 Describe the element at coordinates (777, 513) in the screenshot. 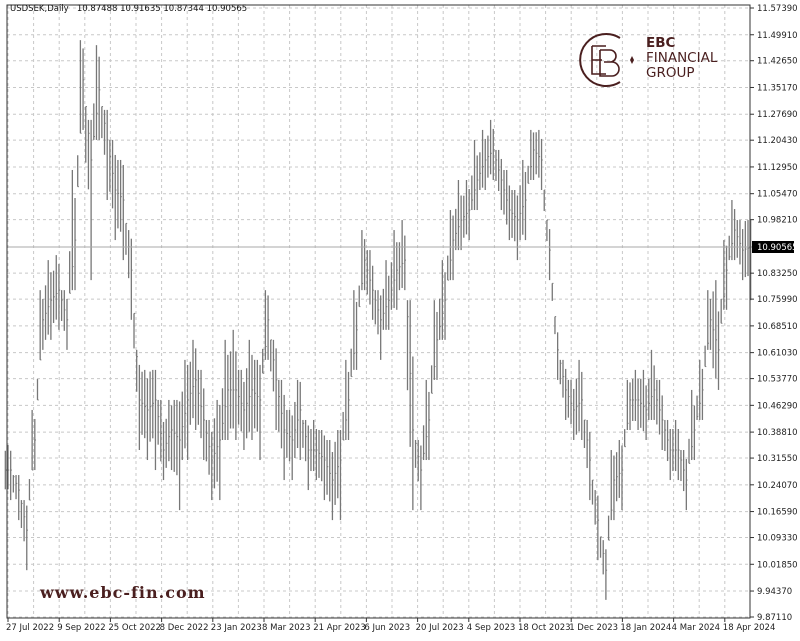

I see `y-tick-label: 10.16590` at that location.